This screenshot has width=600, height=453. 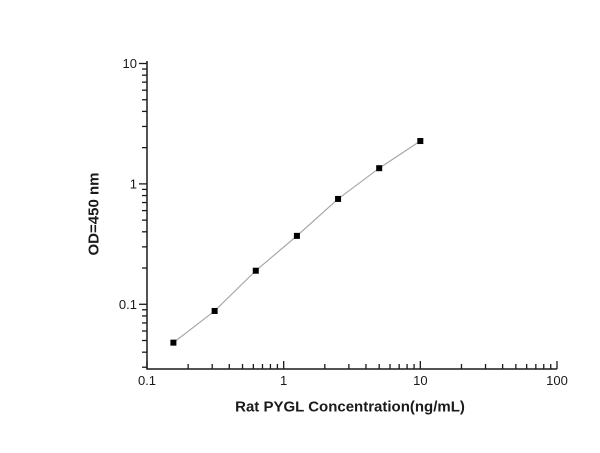 What do you see at coordinates (128, 304) in the screenshot?
I see `y-axis-tick-label: 0.1` at bounding box center [128, 304].